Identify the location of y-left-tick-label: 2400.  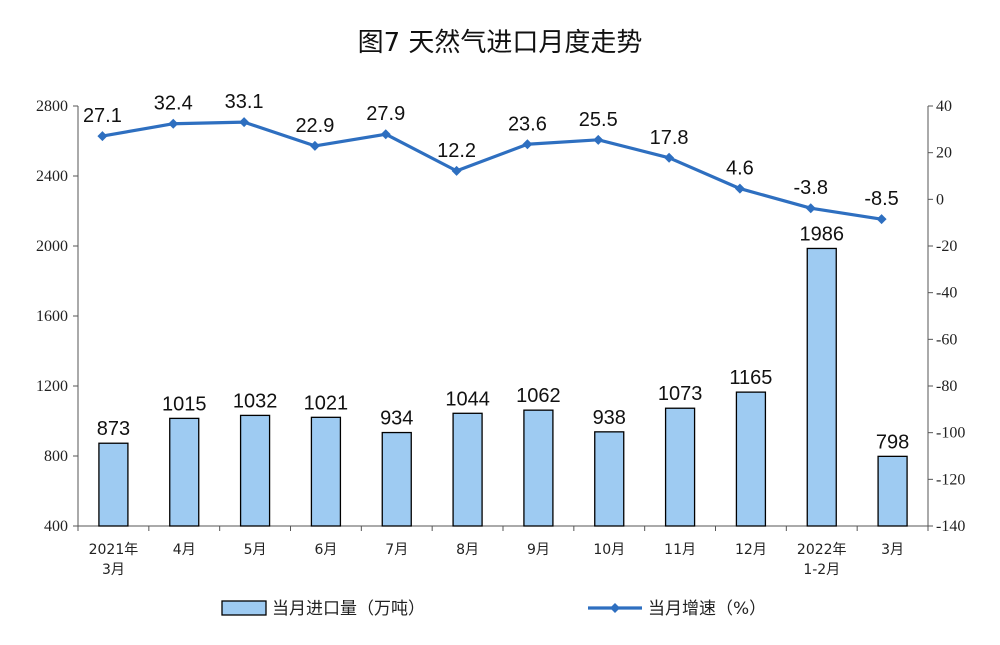
(52, 176).